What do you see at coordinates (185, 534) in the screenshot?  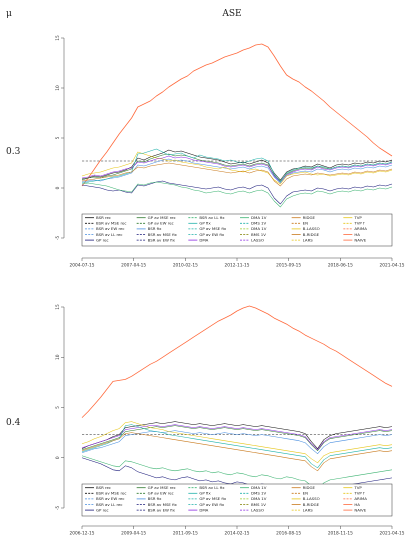 I see `x-tick-label: 2011-09-15` at bounding box center [185, 534].